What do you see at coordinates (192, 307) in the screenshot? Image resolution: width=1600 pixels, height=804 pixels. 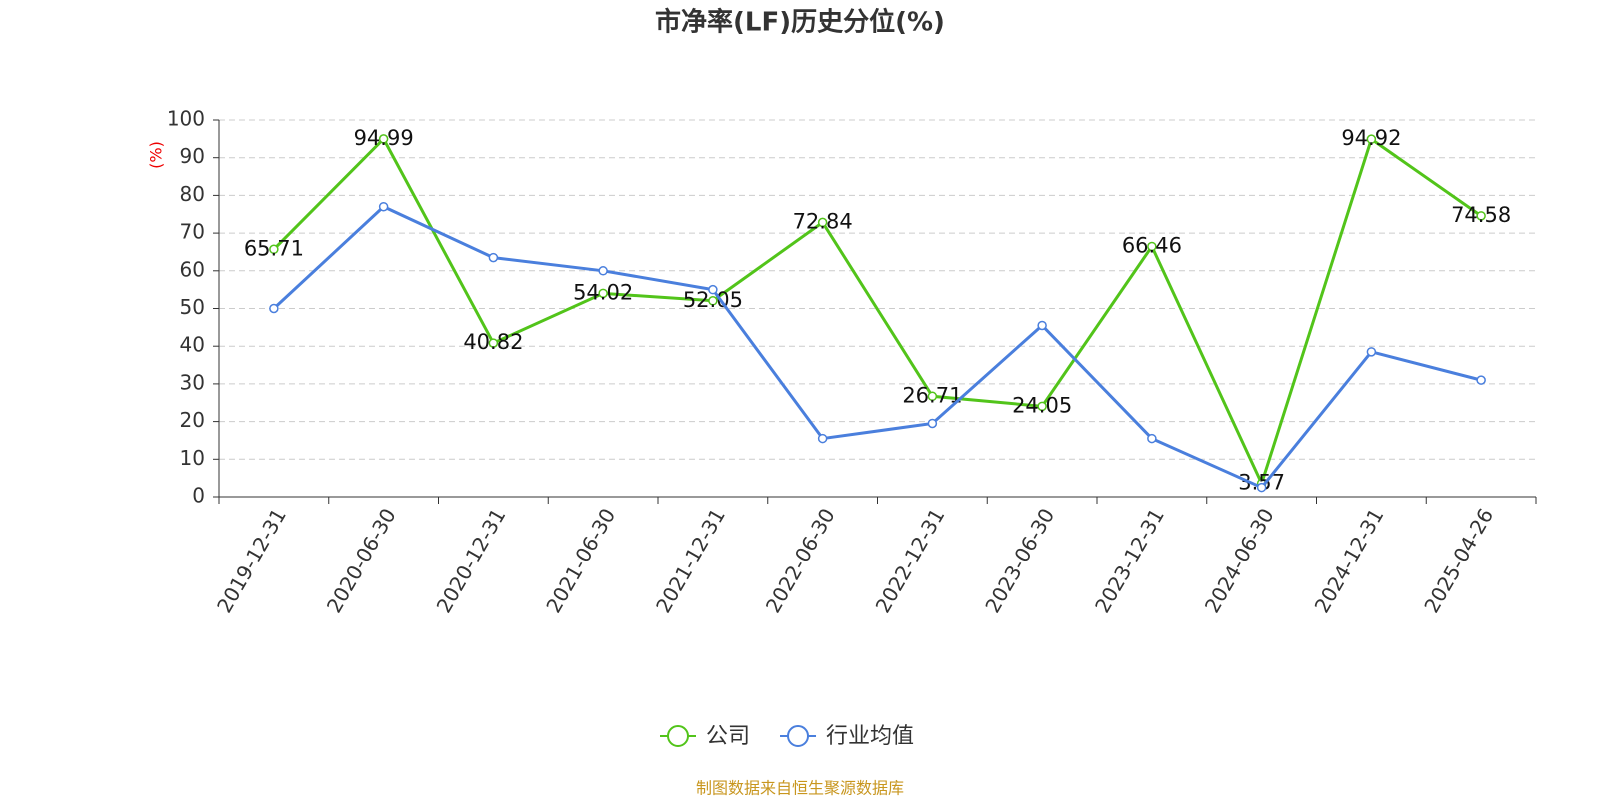 I see `y-tick-label: 50` at bounding box center [192, 307].